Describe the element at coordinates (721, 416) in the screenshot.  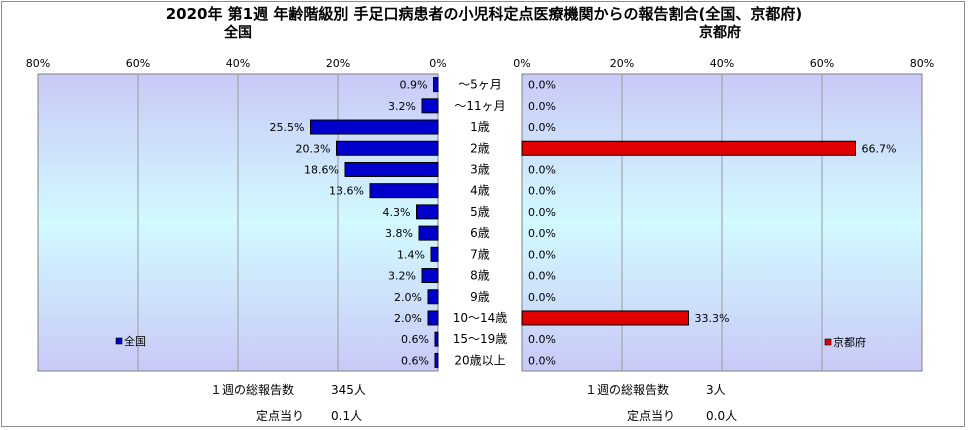
I see `kyoto-per-site-value: 0.0人` at that location.